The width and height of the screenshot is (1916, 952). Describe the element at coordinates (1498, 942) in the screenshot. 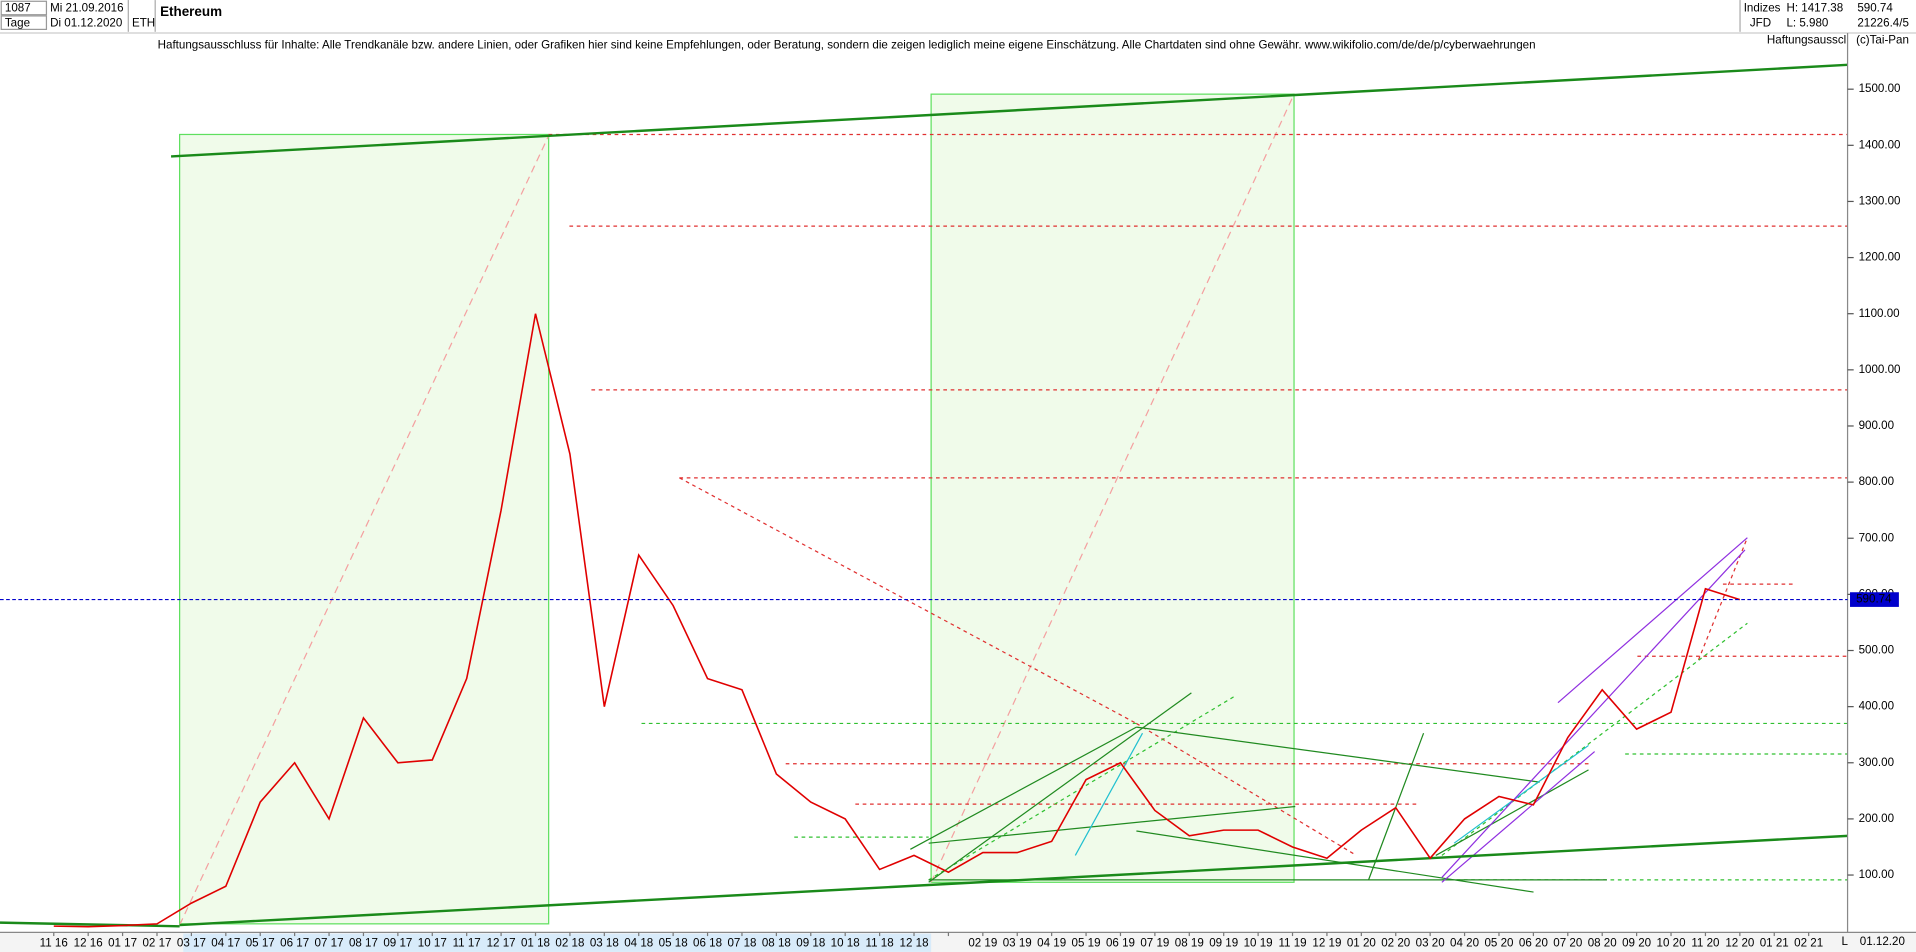

I see `x-tick-label: 05 20` at that location.